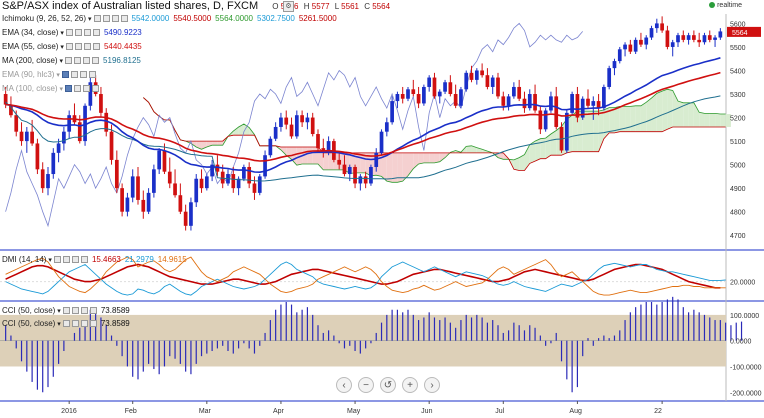  I want to click on legend-row: EMA (90, hlc3) ▾, so click(49, 74).